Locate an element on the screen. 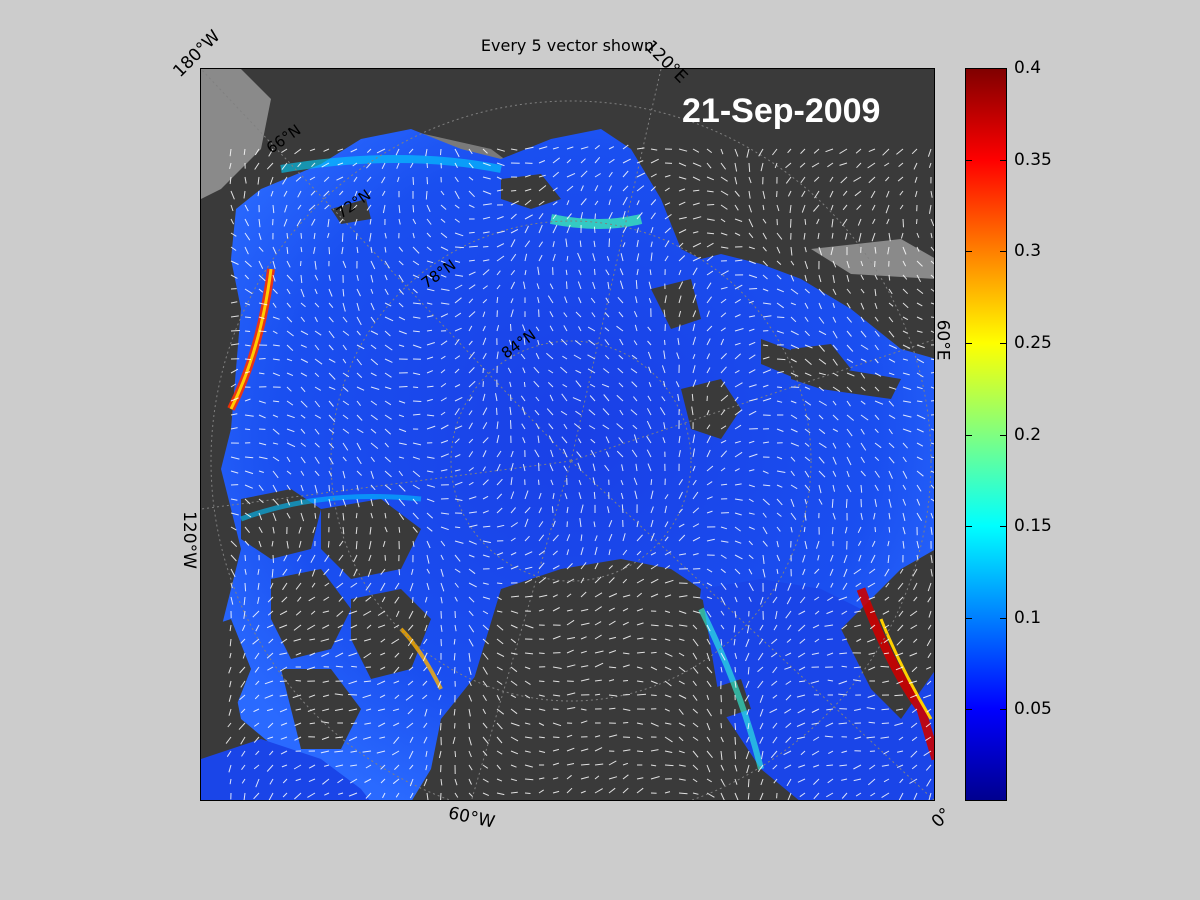 The height and width of the screenshot is (900, 1200). colorbar-tick-label: 0.25 is located at coordinates (1033, 342).